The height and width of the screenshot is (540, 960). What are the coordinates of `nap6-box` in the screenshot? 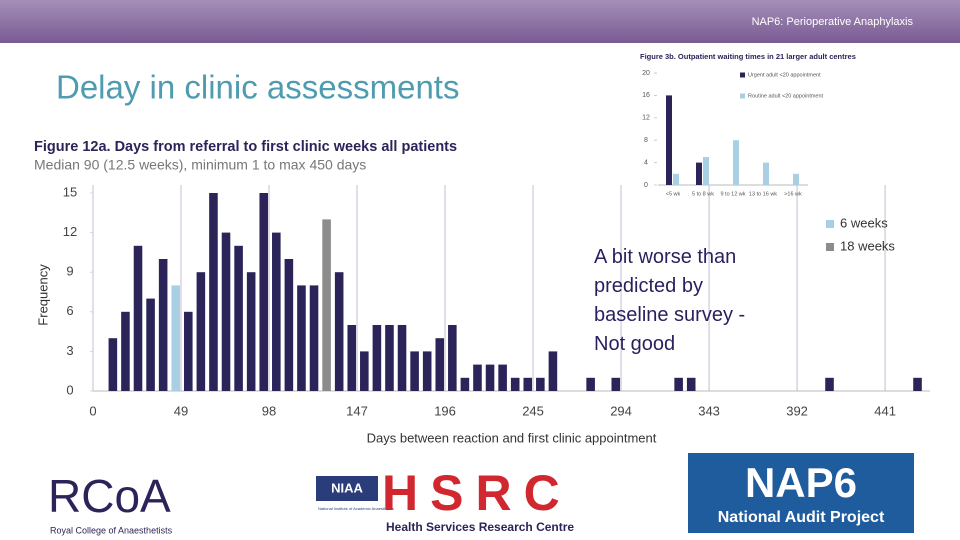 It's located at (801, 493).